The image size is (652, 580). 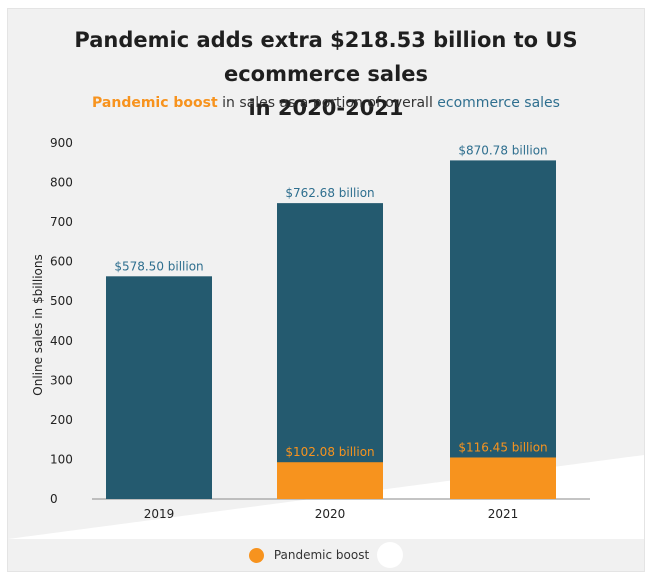 What do you see at coordinates (330, 480) in the screenshot?
I see `boost-bar-2020` at bounding box center [330, 480].